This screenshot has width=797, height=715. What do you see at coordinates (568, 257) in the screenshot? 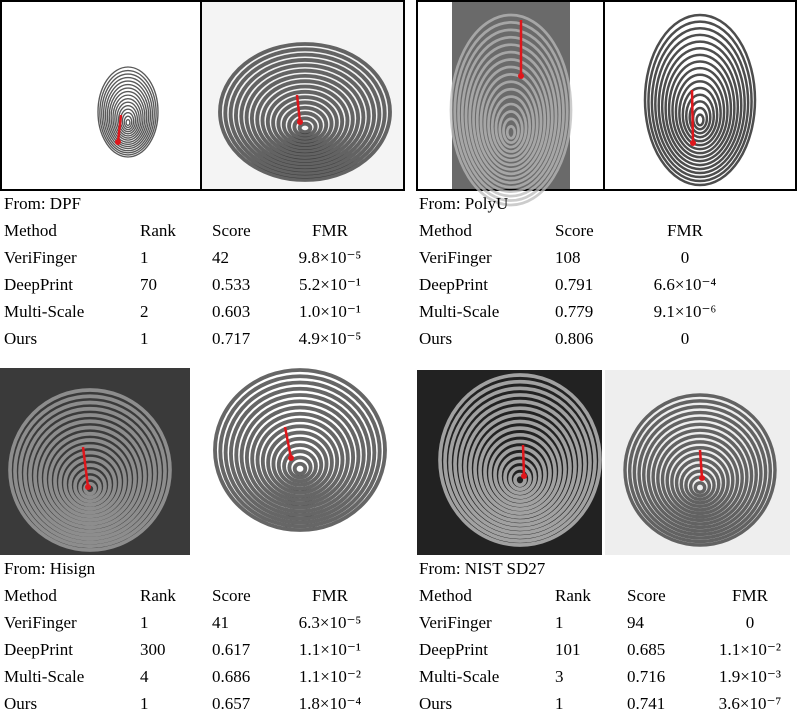
I see `table-cell: 108` at bounding box center [568, 257].